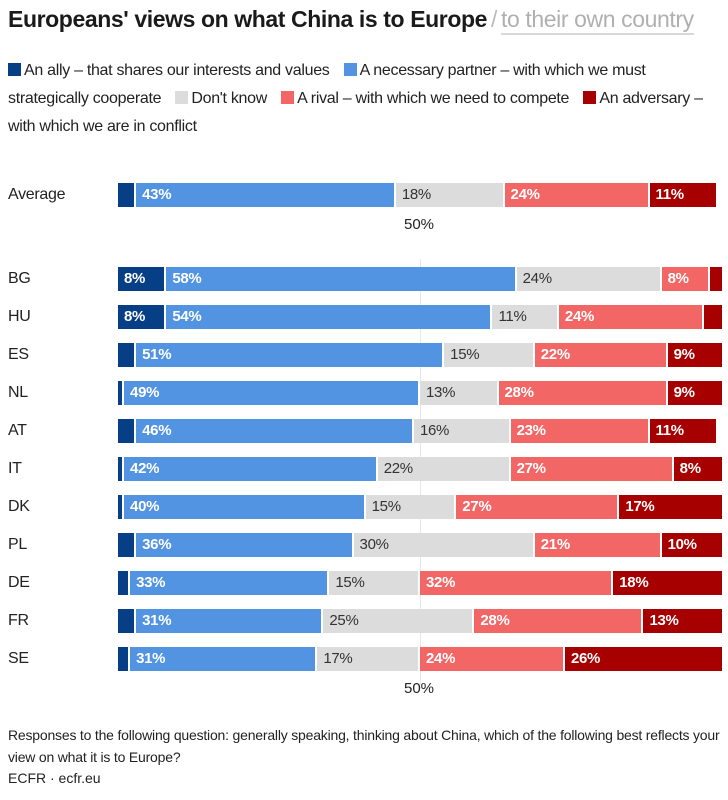  I want to click on data-label-partner: 51%, so click(157, 354).